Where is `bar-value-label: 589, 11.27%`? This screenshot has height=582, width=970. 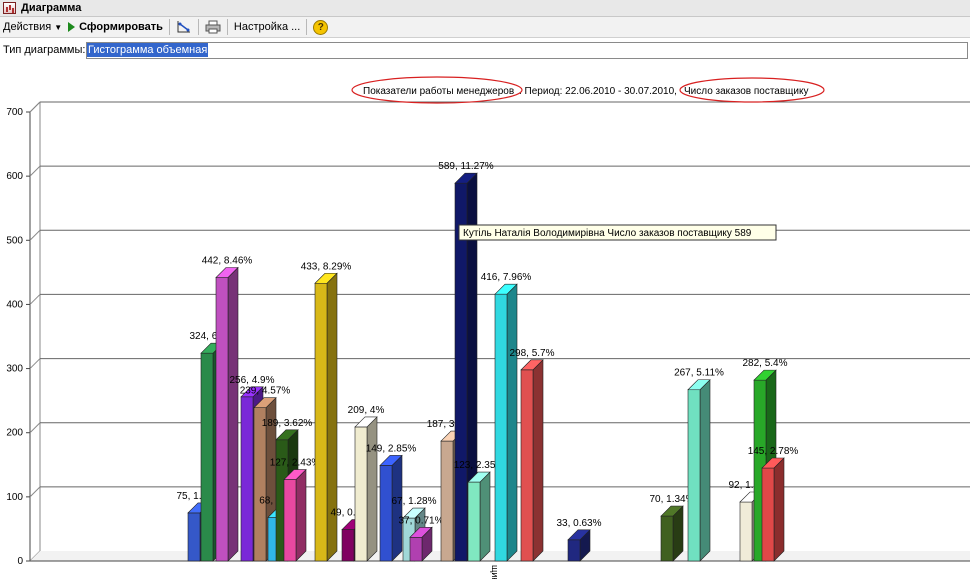 bar-value-label: 589, 11.27% is located at coordinates (466, 166).